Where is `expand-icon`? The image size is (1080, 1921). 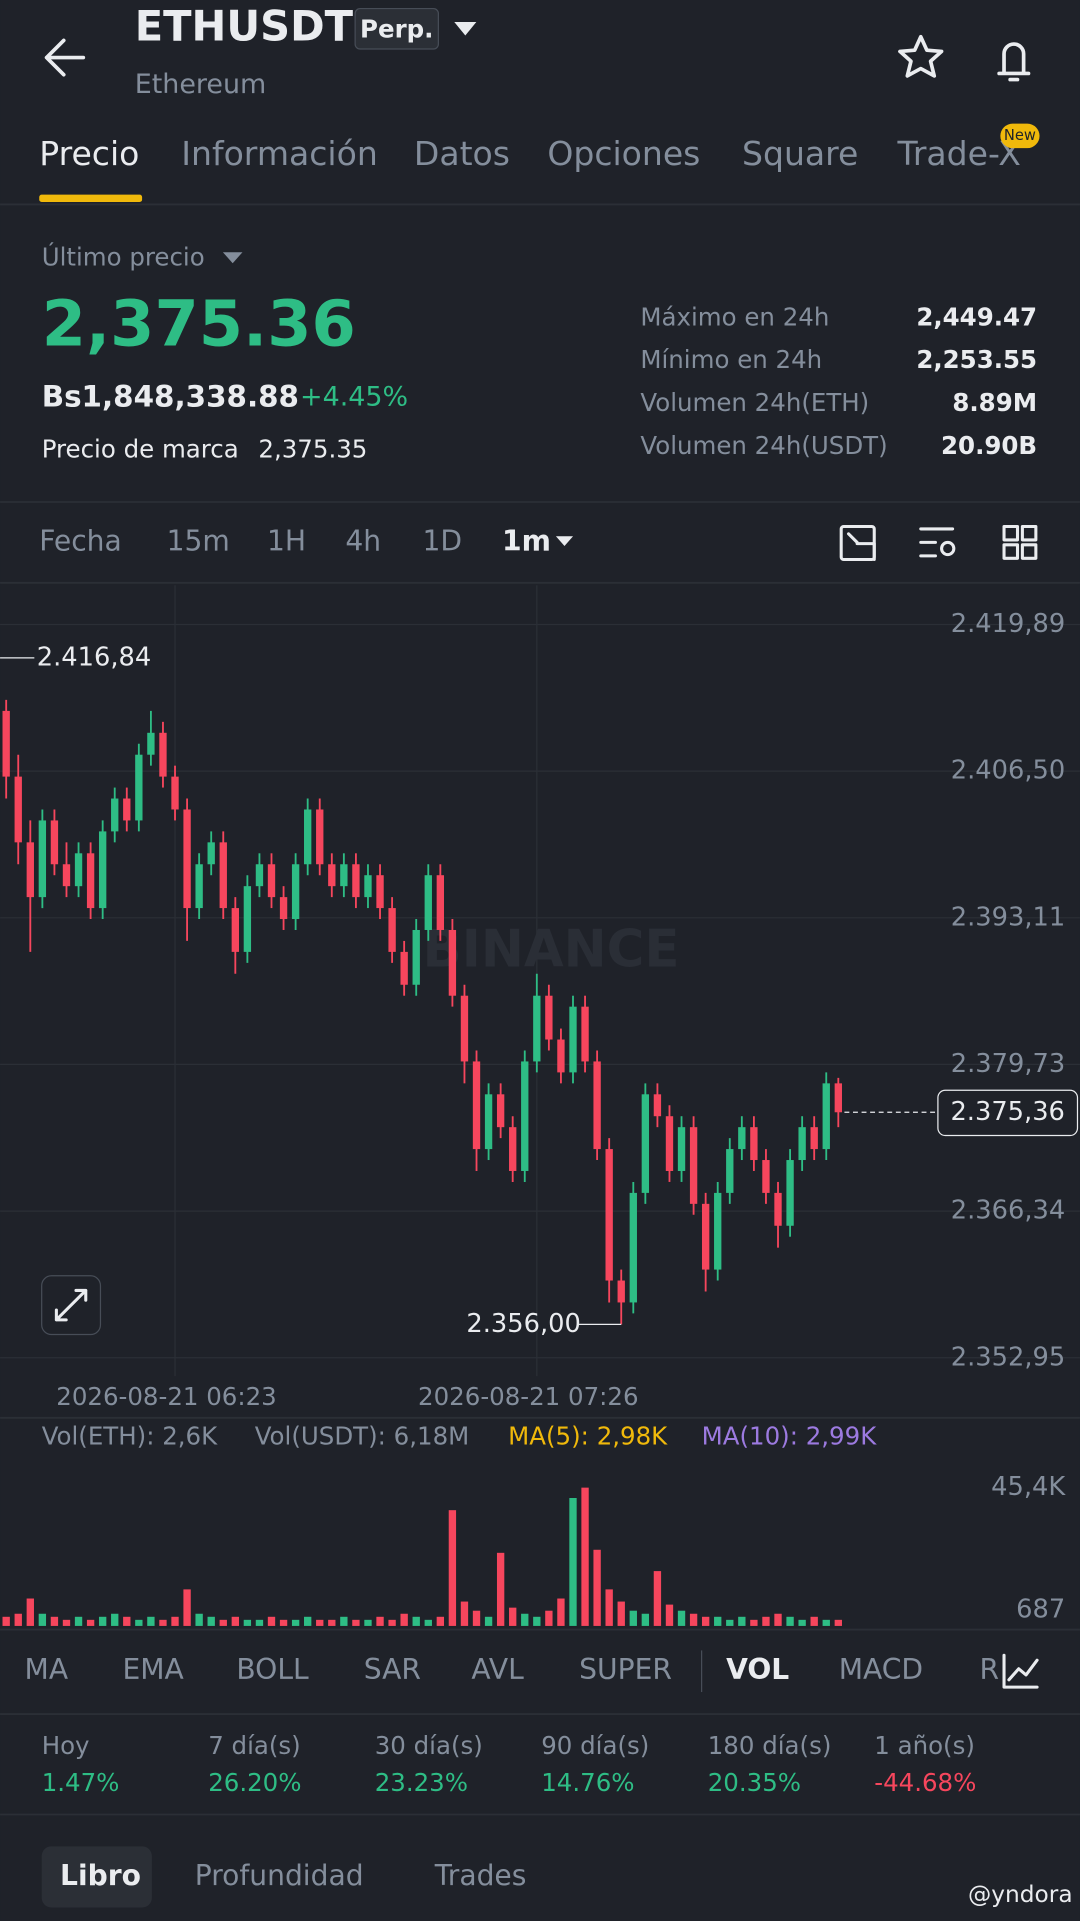 expand-icon is located at coordinates (71, 1305).